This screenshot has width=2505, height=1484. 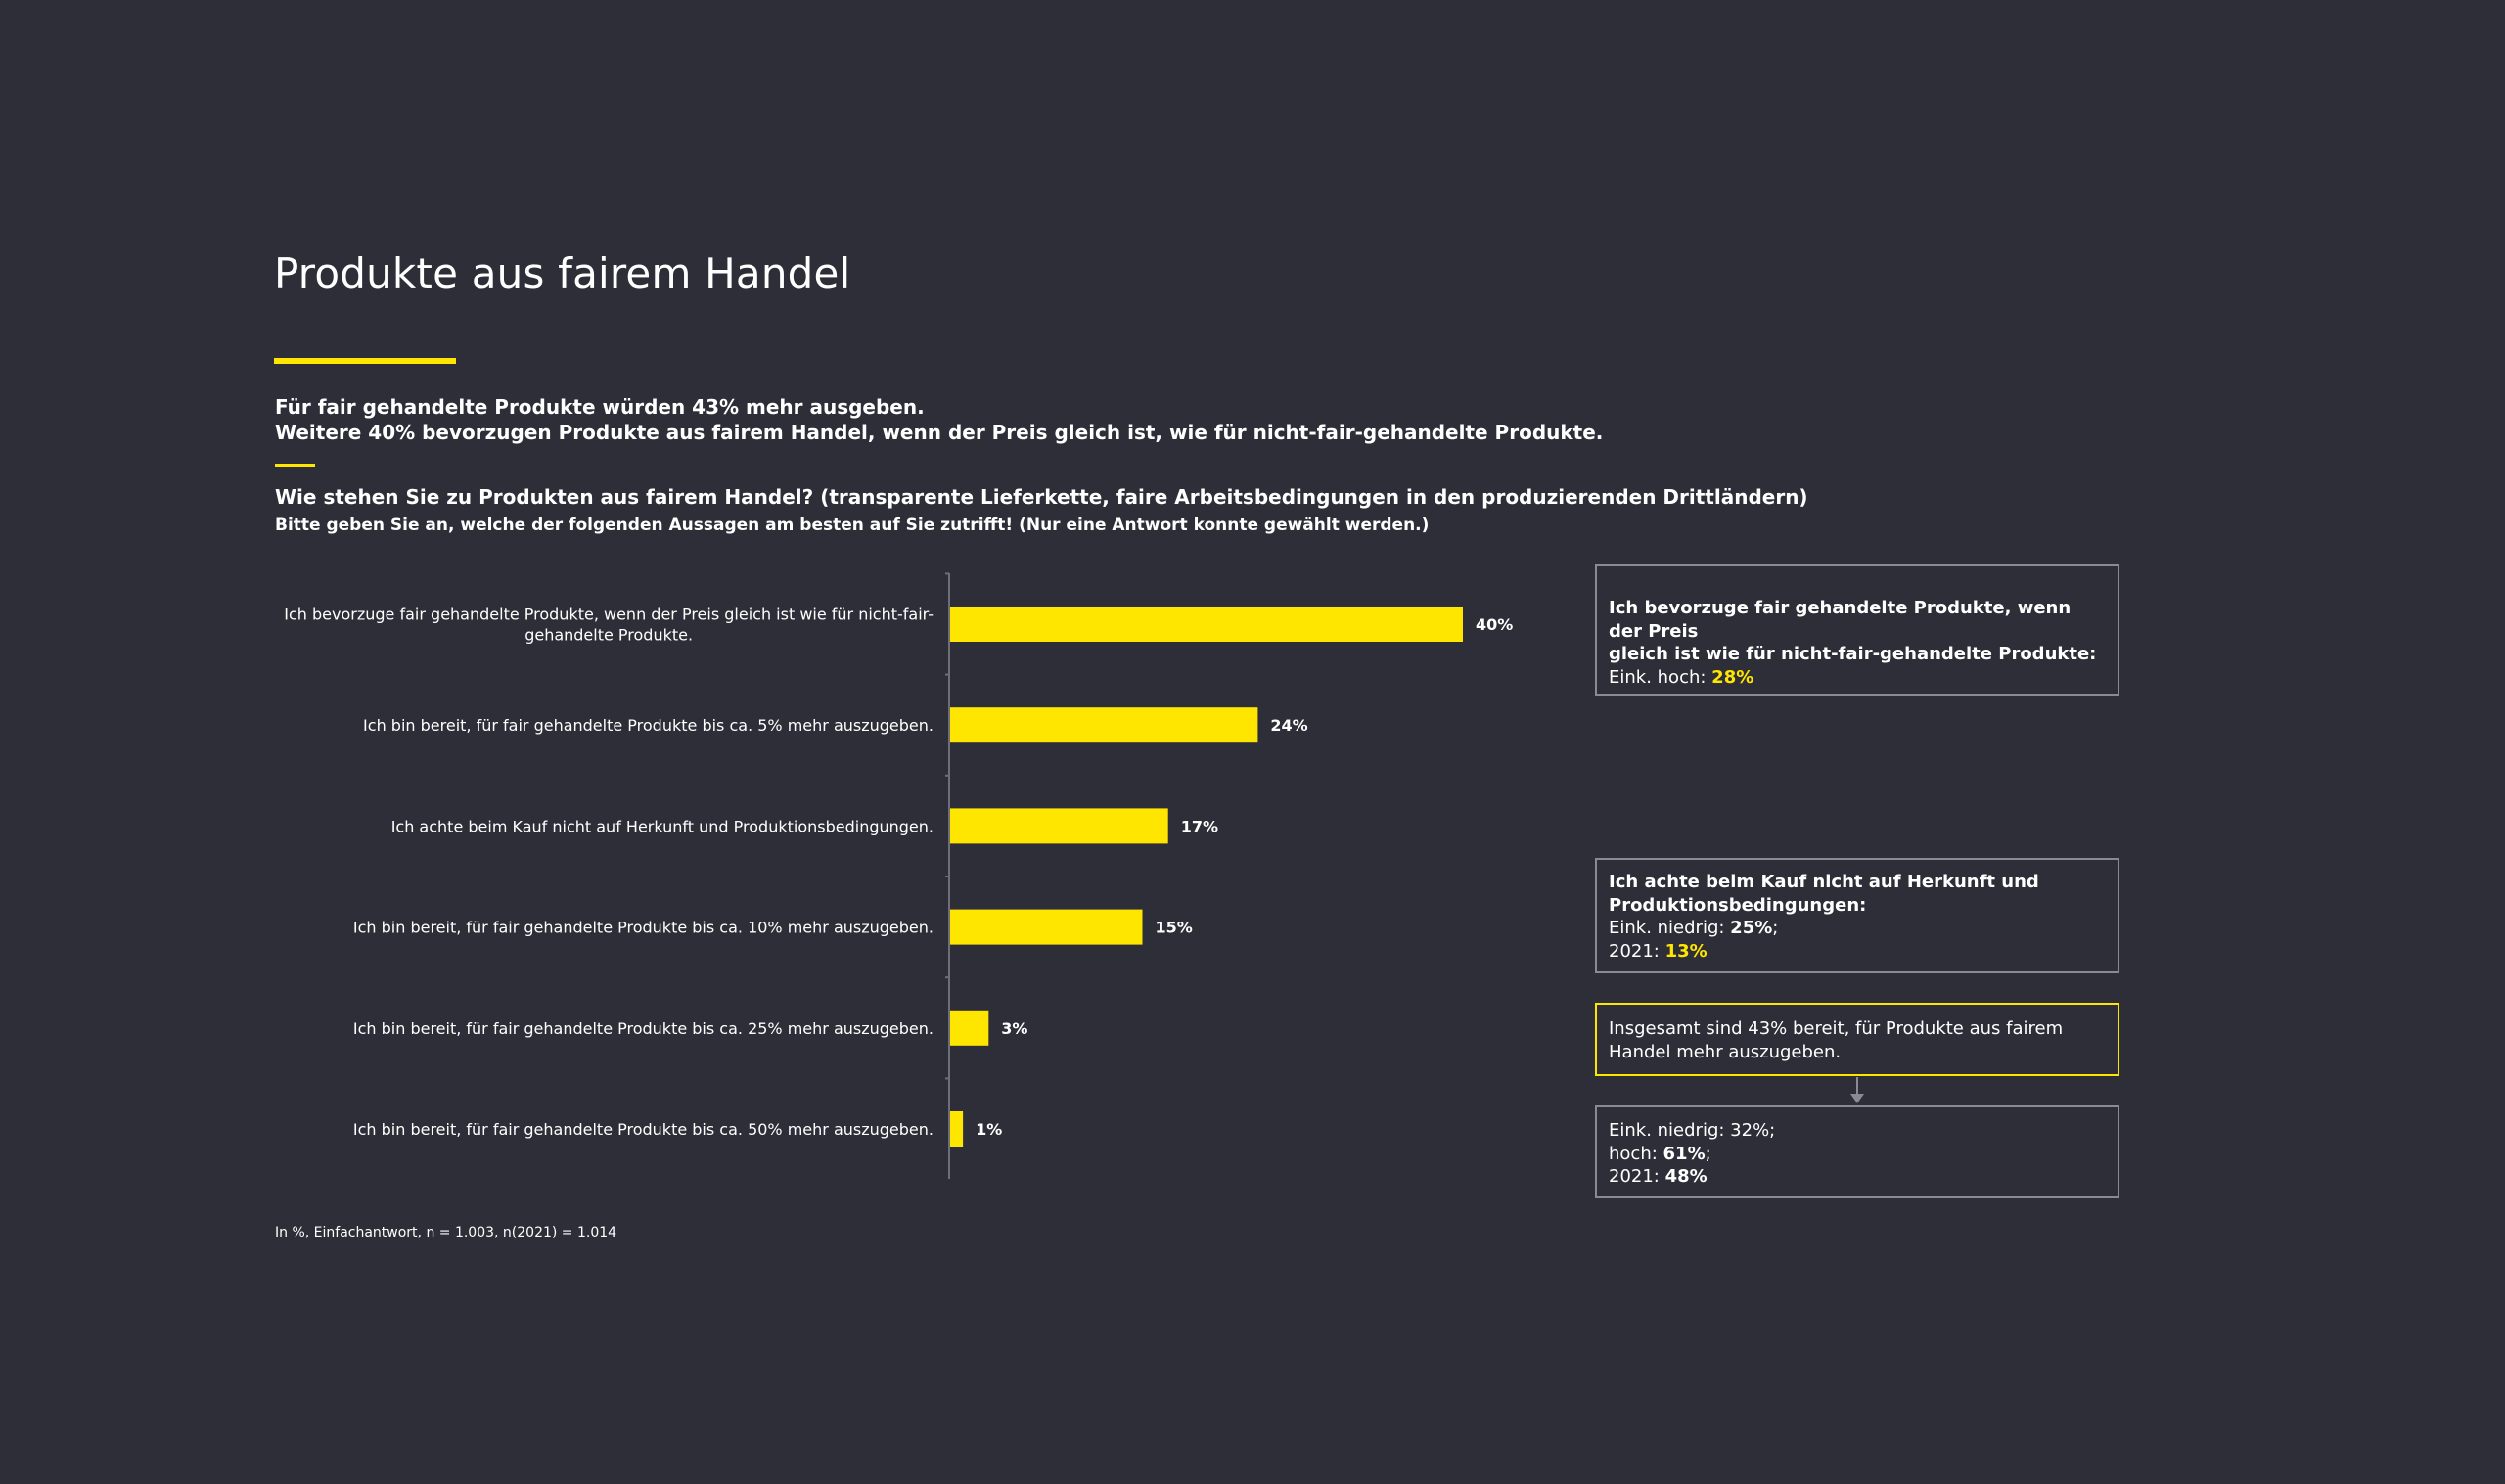 What do you see at coordinates (1637, 951) in the screenshot?
I see `callout-2-row-2-prefix: 2021:` at bounding box center [1637, 951].